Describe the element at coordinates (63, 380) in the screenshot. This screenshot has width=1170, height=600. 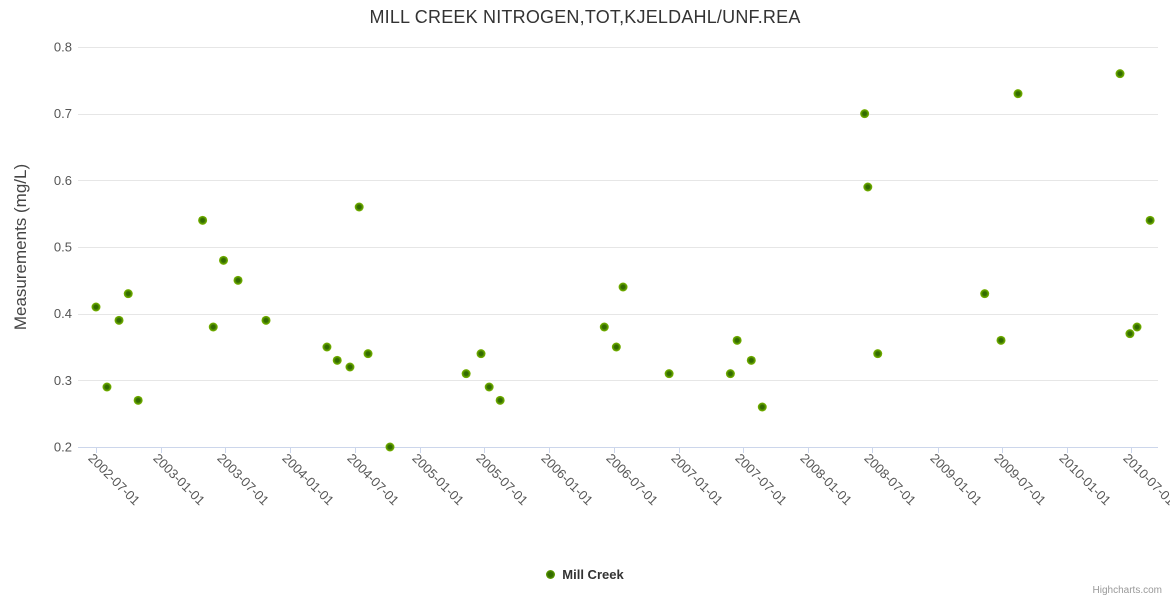
I see `y-axis-tick-label: 0.3` at that location.